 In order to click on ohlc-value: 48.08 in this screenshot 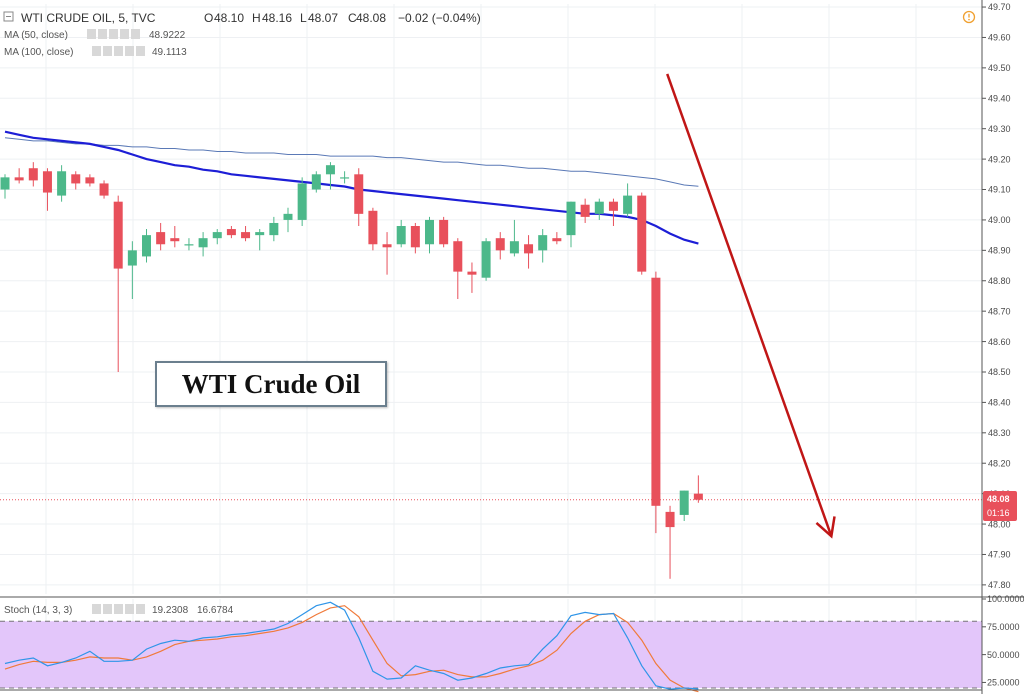, I will do `click(371, 18)`.